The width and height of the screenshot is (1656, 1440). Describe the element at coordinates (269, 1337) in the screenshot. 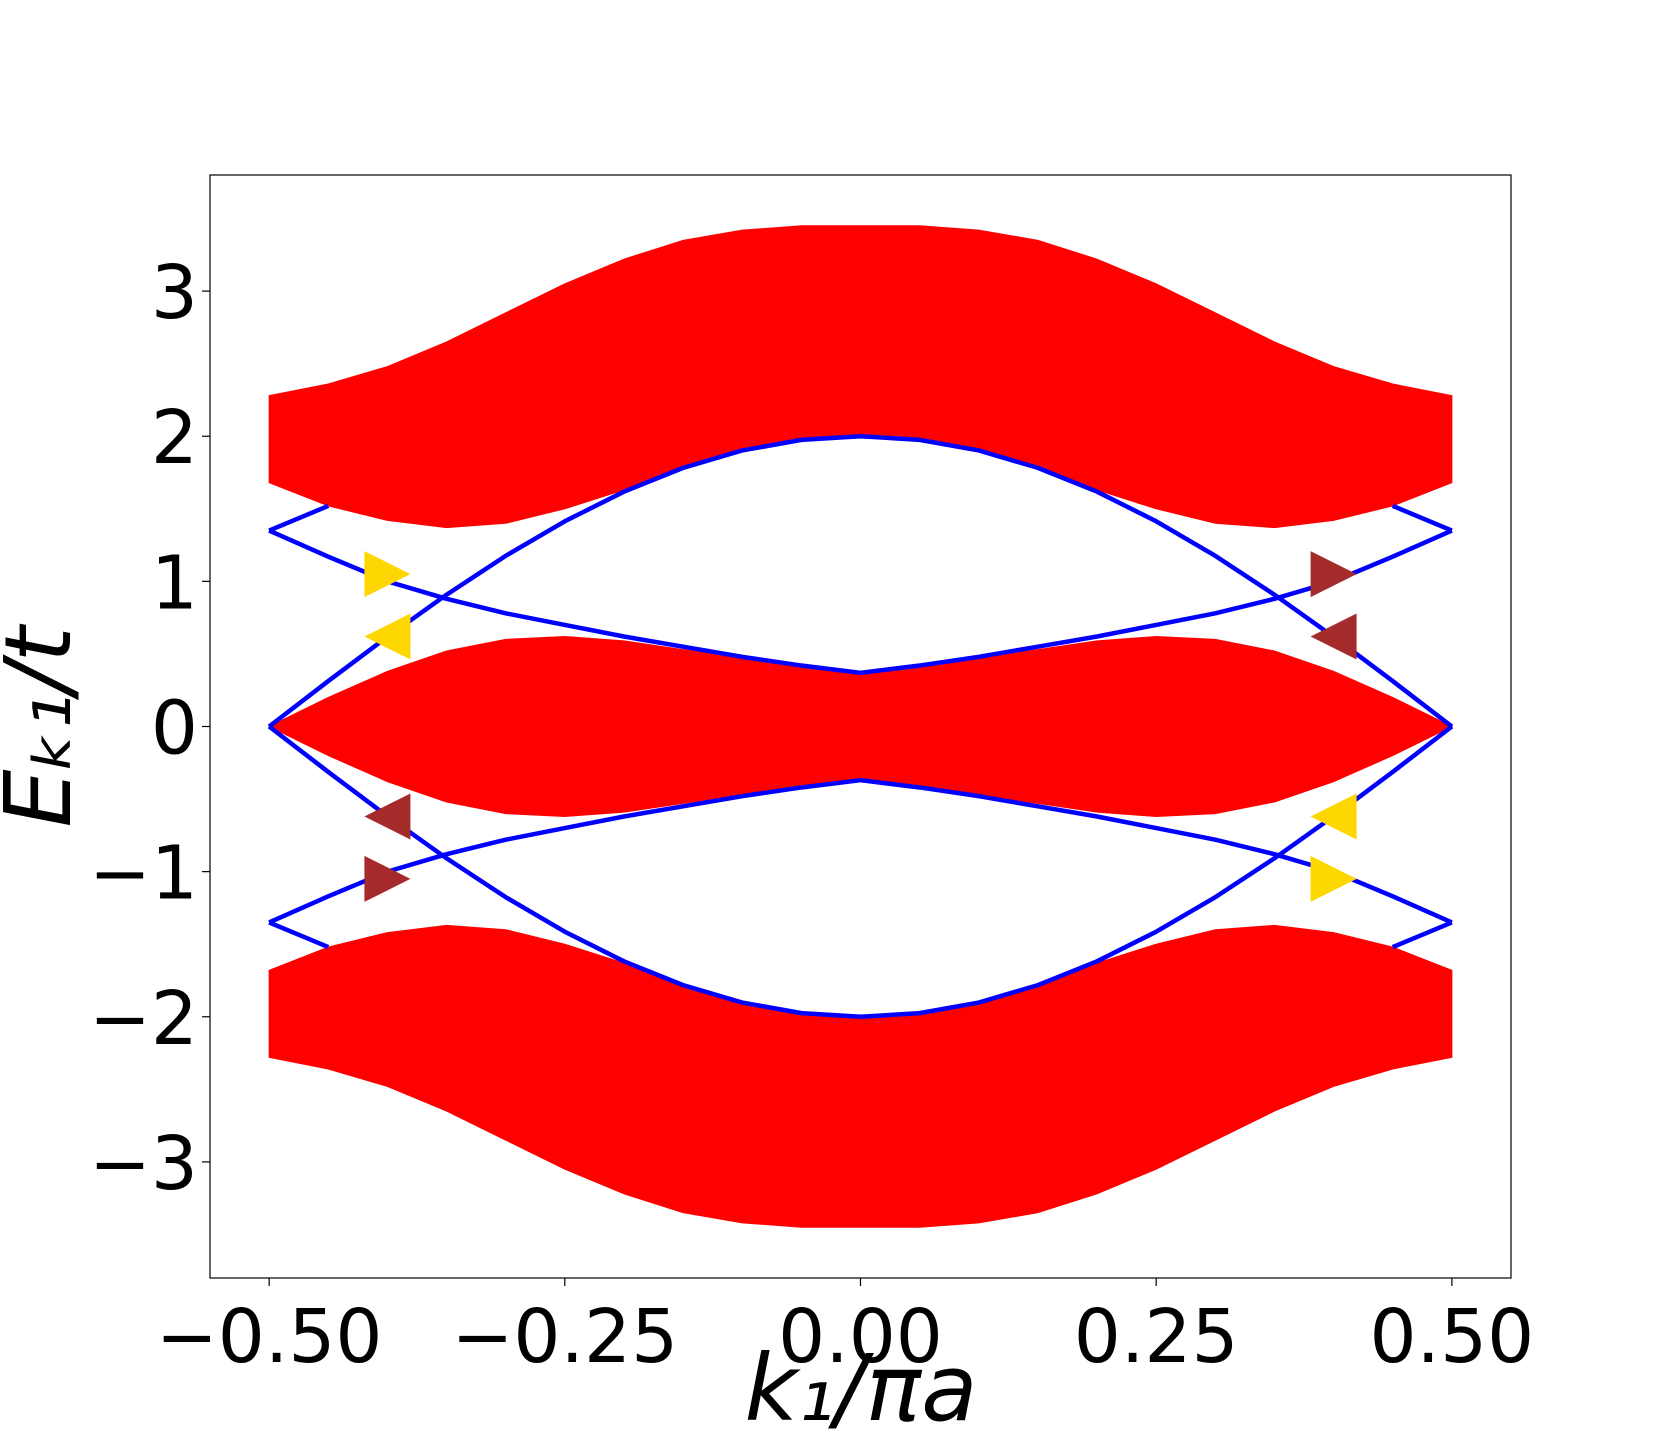

I see `x-tick-label: −0.50` at that location.